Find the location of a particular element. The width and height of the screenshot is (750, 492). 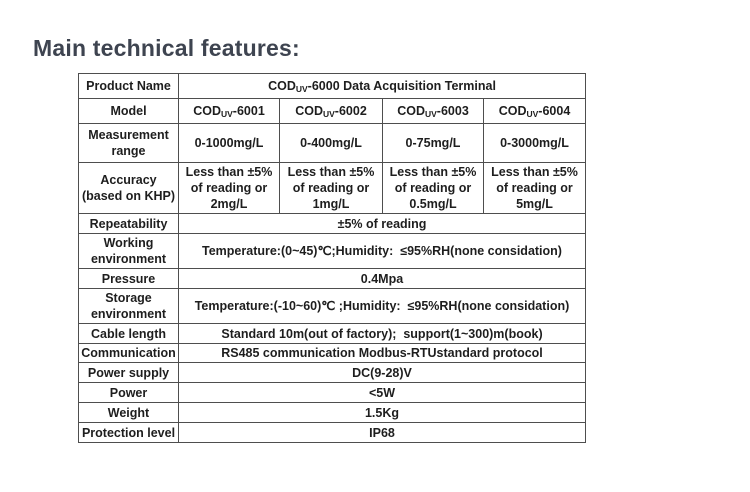

model-1-pre: COD is located at coordinates (207, 110).